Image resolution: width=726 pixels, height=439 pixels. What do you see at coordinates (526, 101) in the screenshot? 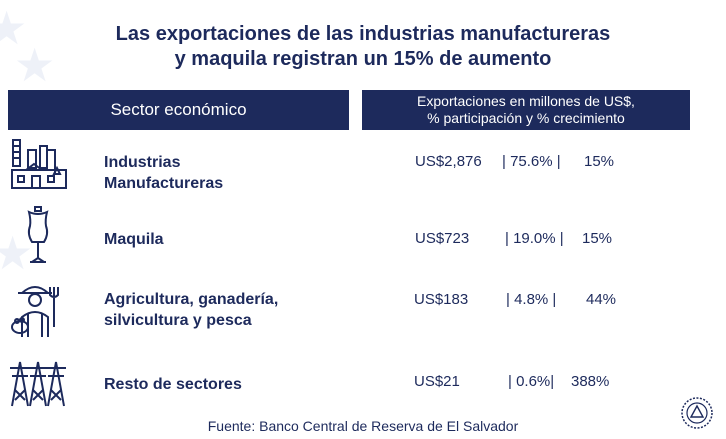
I see `header-exports-line-1: Exportaciones en millones de US$,` at bounding box center [526, 101].